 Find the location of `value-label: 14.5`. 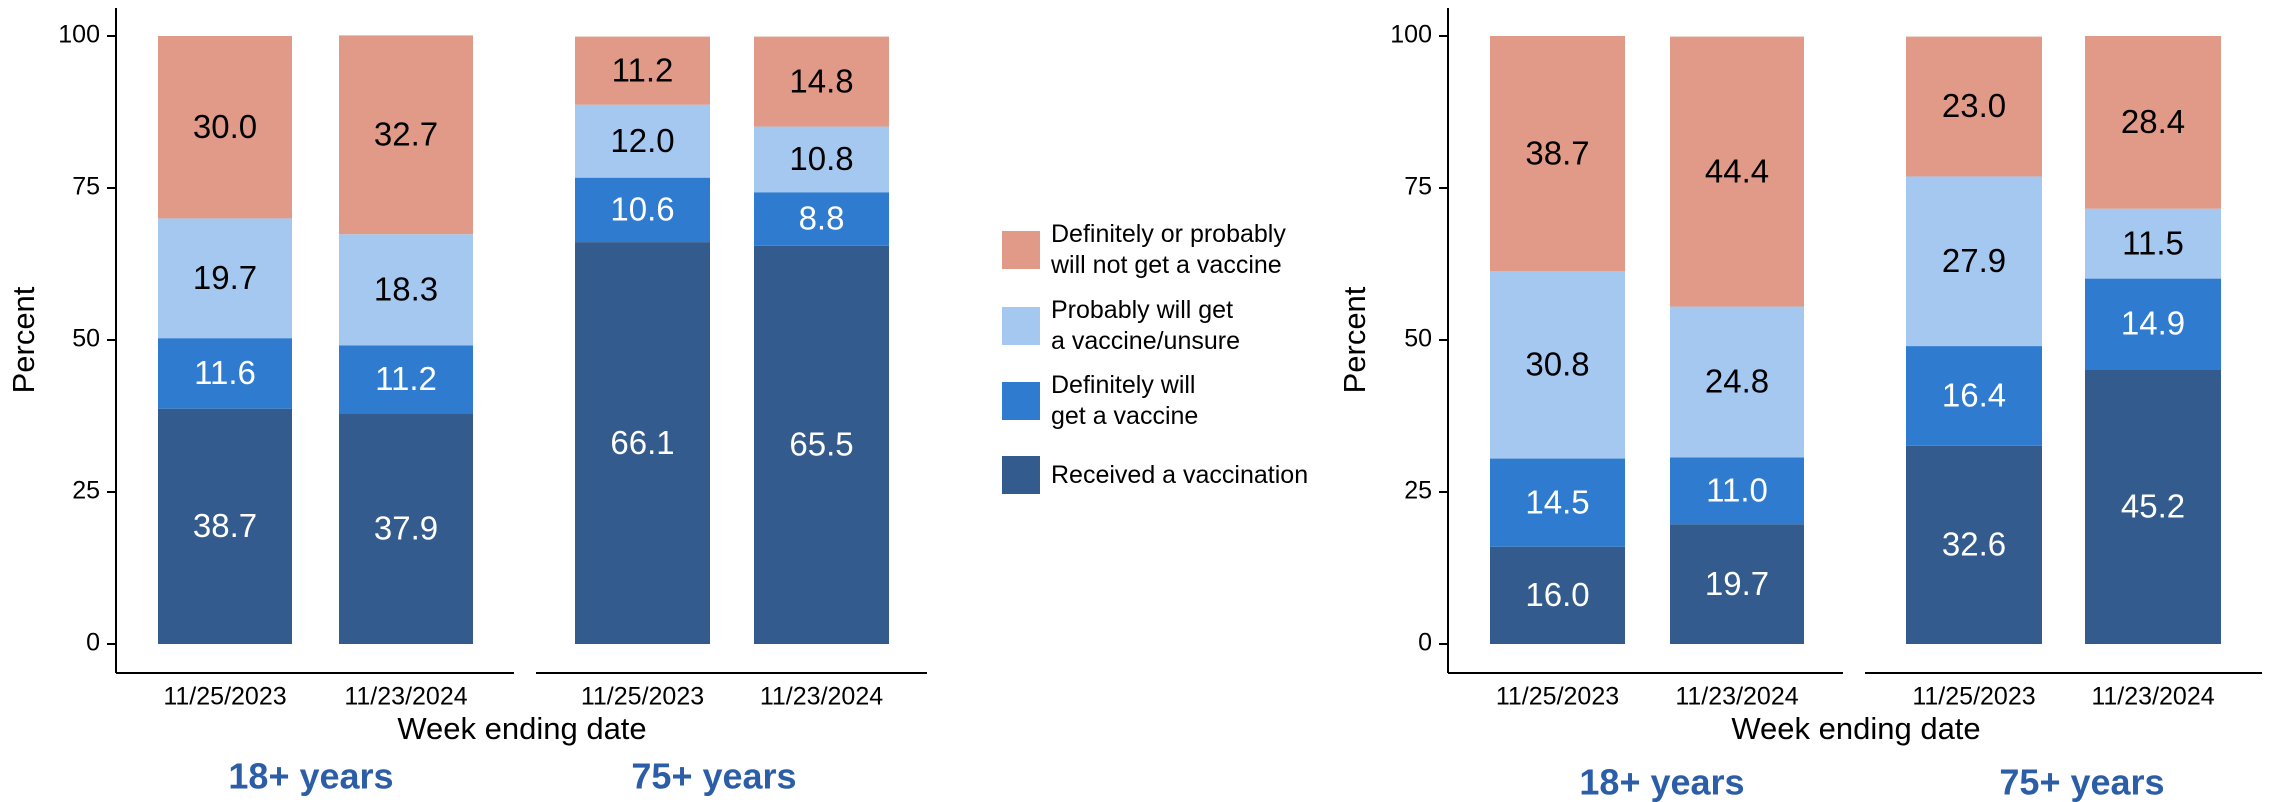

value-label: 14.5 is located at coordinates (1557, 501).